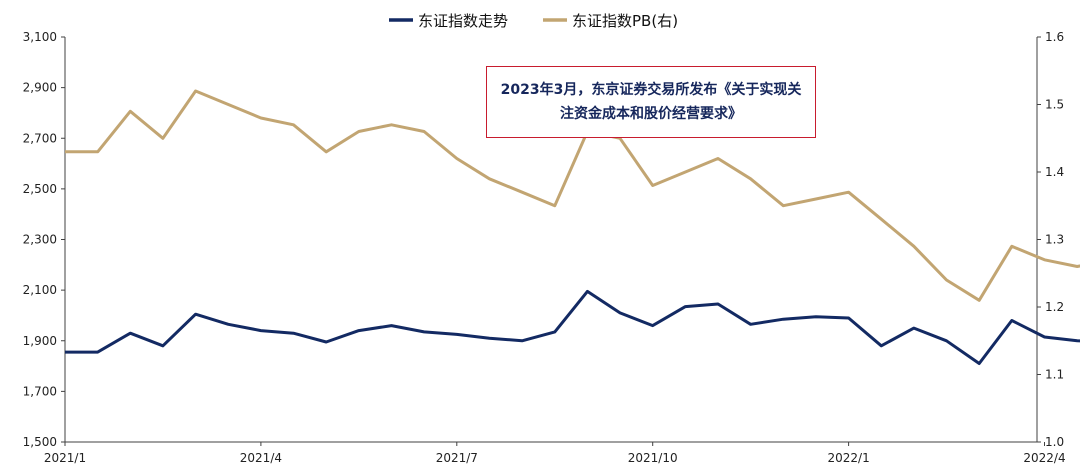 This screenshot has height=467, width=1080. I want to click on y-left-tick-label: 1,500, so click(40, 442).